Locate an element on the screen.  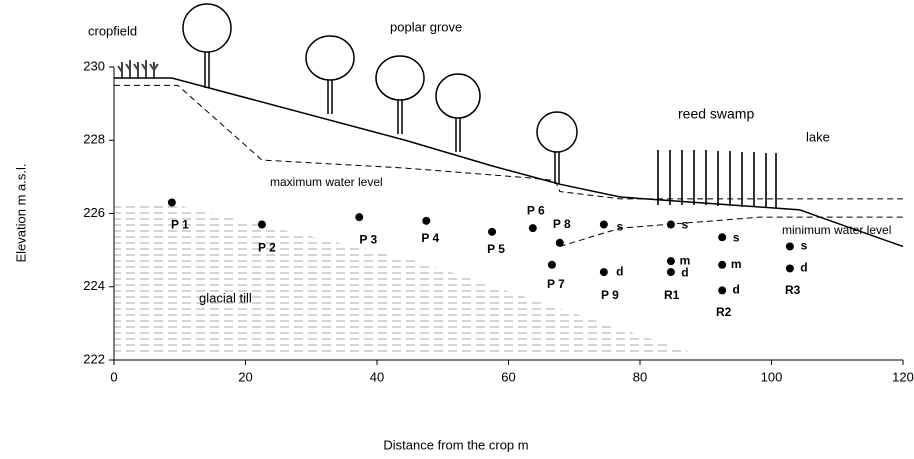
min-water-line is located at coordinates (731, 231).